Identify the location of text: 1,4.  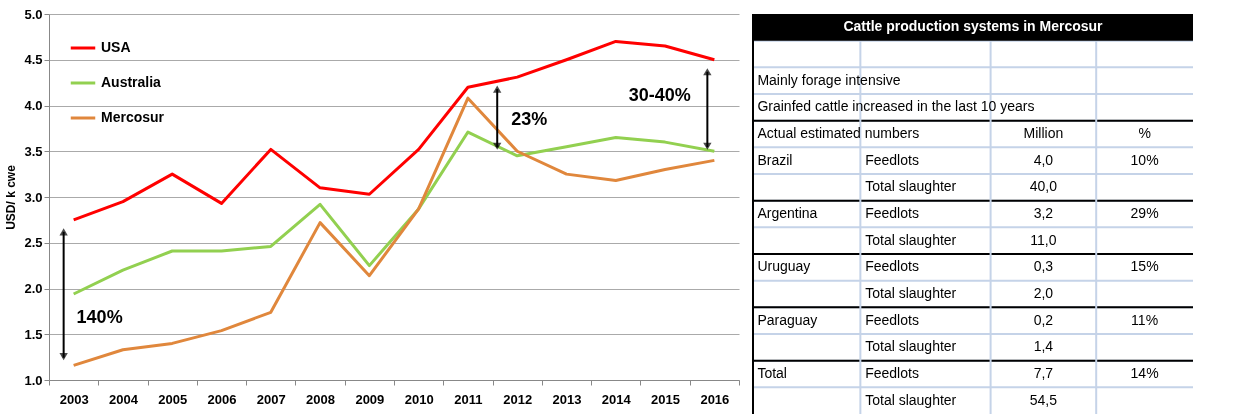
(1043, 346).